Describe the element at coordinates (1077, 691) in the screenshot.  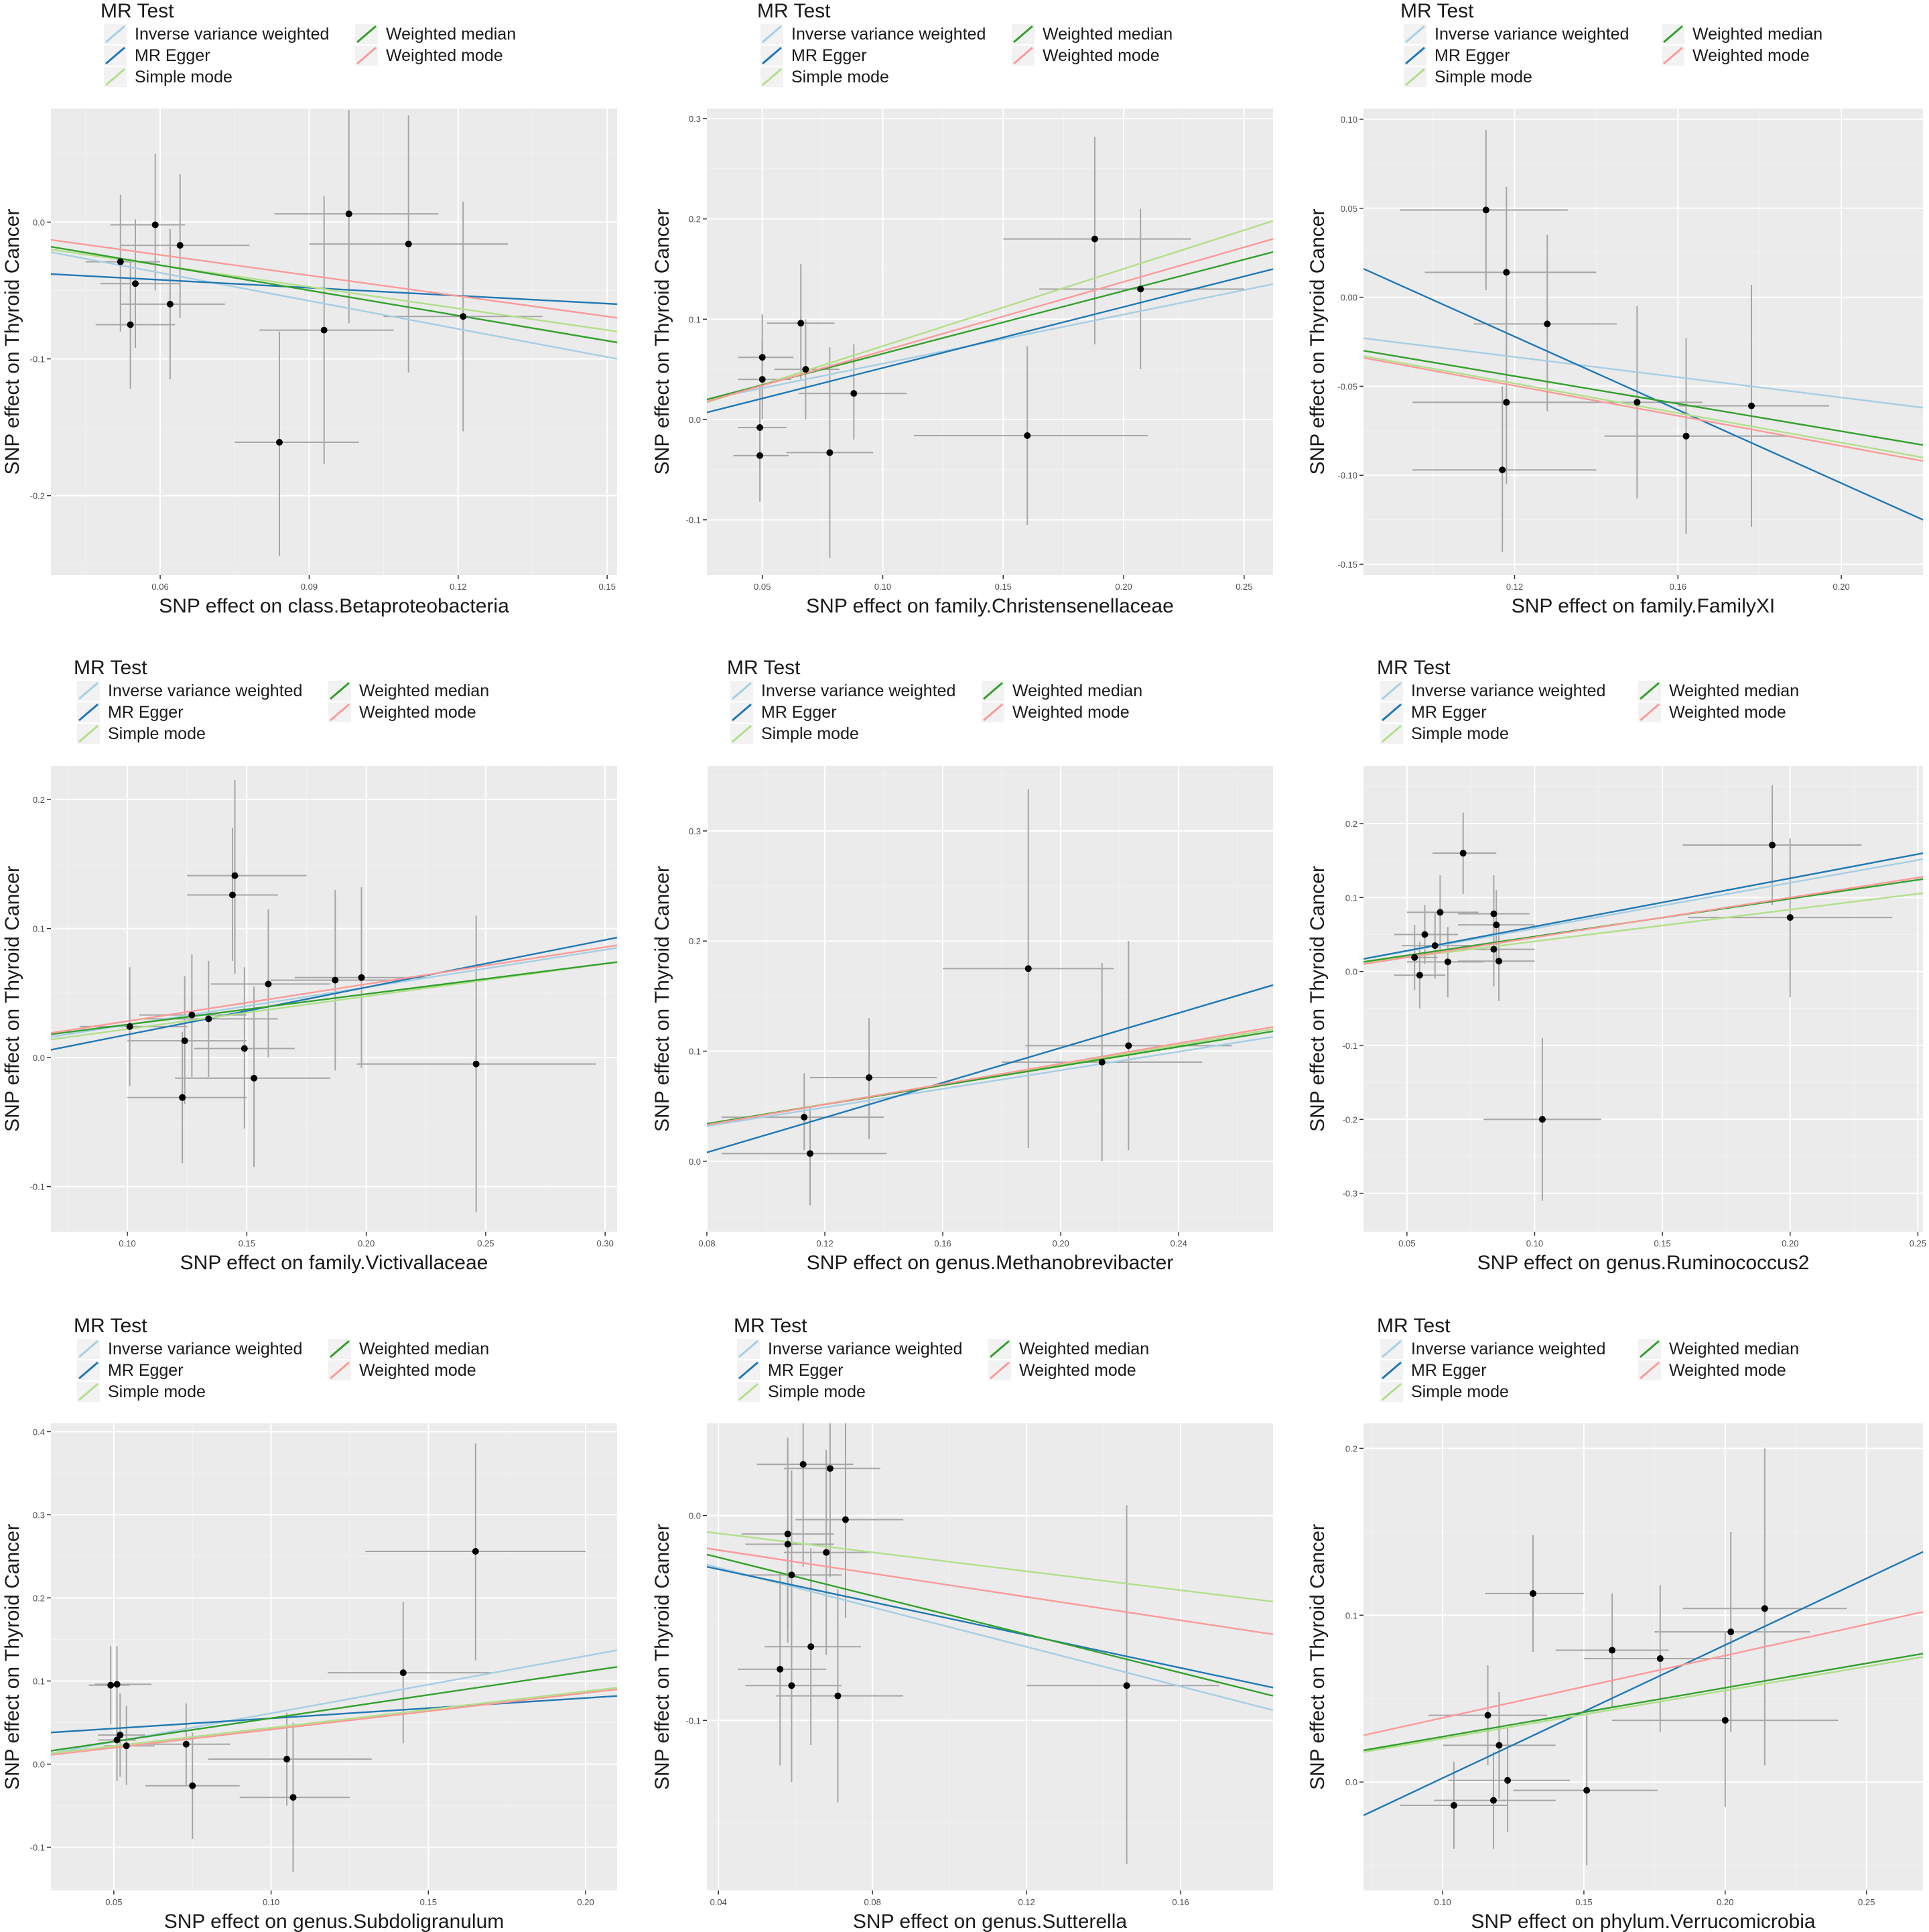
I see `legend-label: Weighted median` at that location.